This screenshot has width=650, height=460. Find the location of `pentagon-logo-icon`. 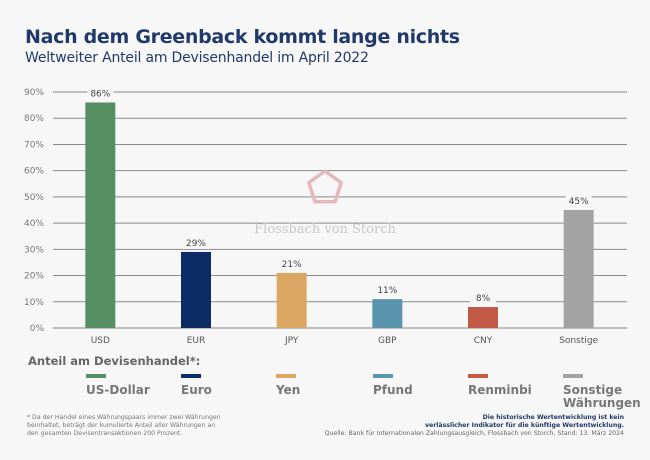

pentagon-logo-icon is located at coordinates (325, 186).